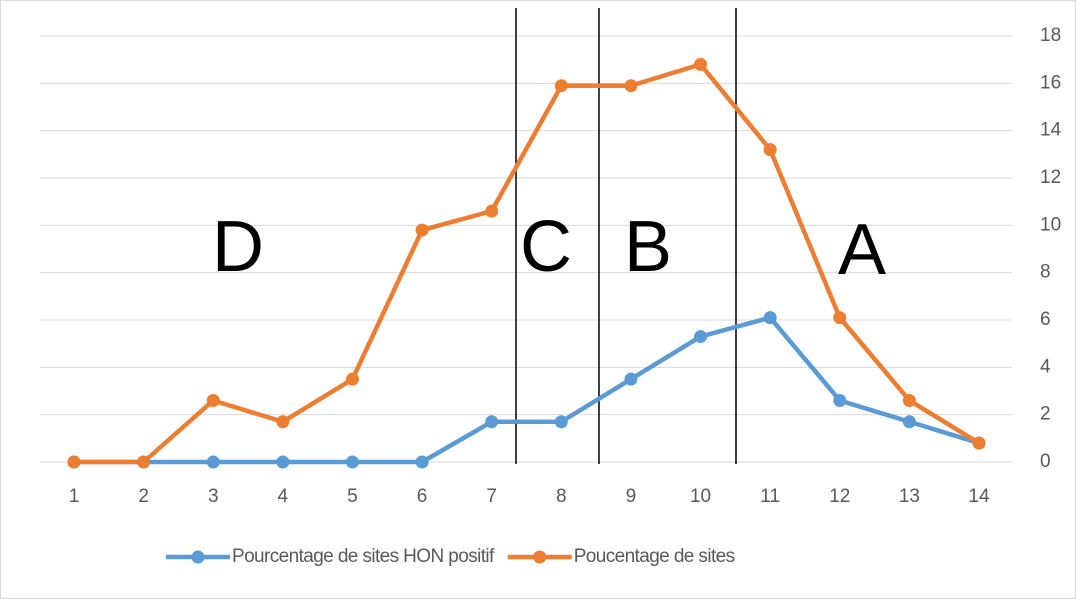  What do you see at coordinates (1045, 272) in the screenshot?
I see `y-tick-label: 8` at bounding box center [1045, 272].